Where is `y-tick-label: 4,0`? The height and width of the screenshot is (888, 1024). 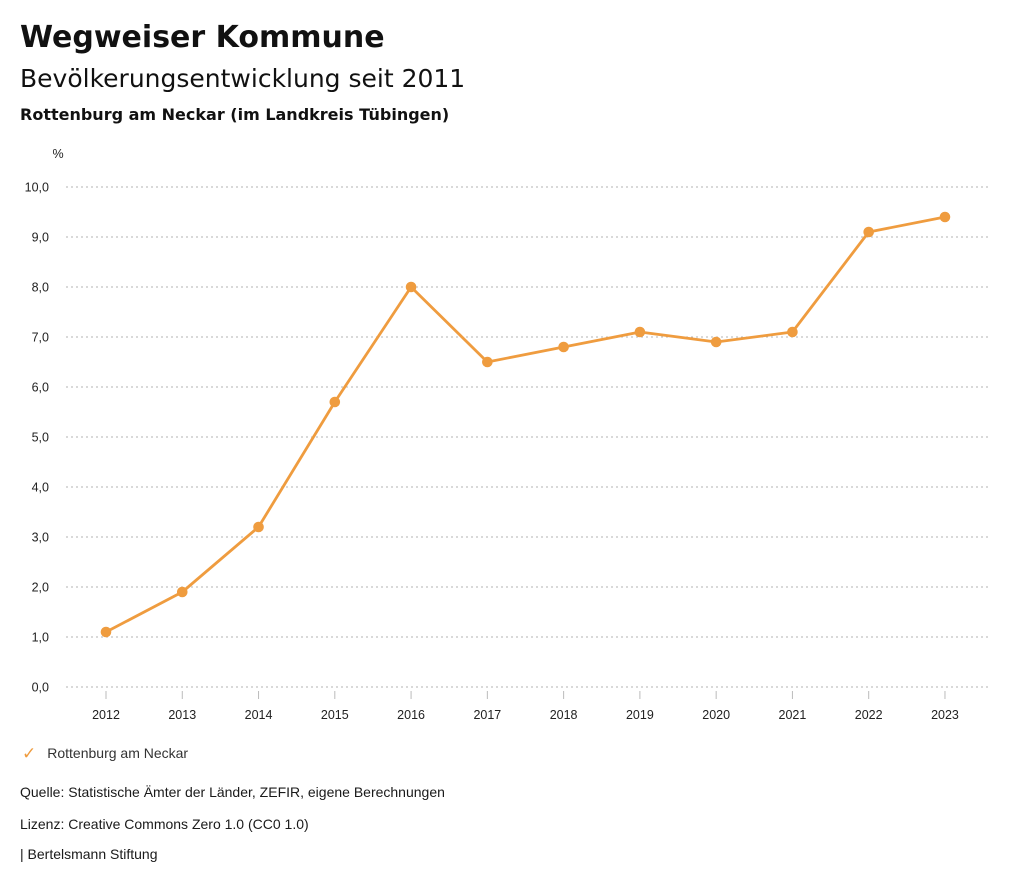 y-tick-label: 4,0 is located at coordinates (40, 488).